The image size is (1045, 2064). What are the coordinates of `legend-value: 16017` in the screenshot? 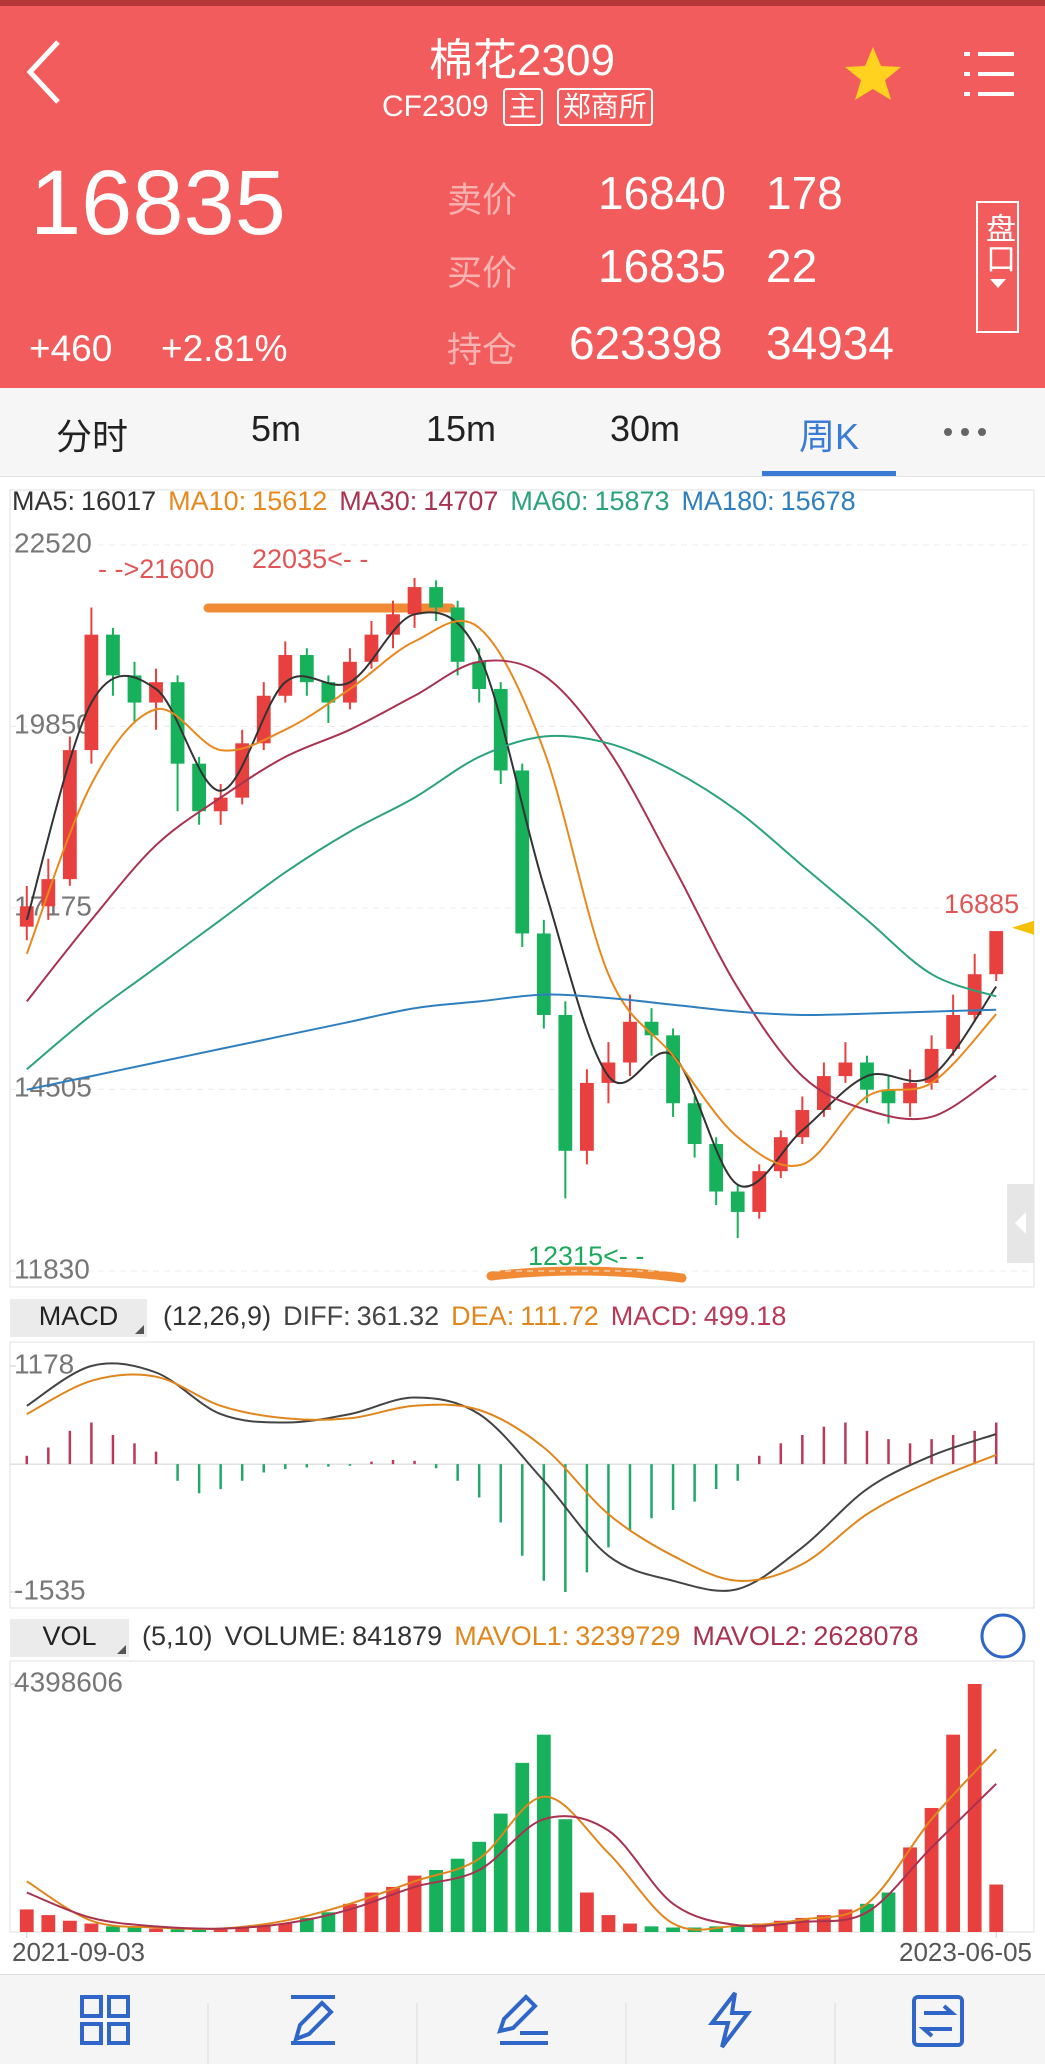 It's located at (118, 501).